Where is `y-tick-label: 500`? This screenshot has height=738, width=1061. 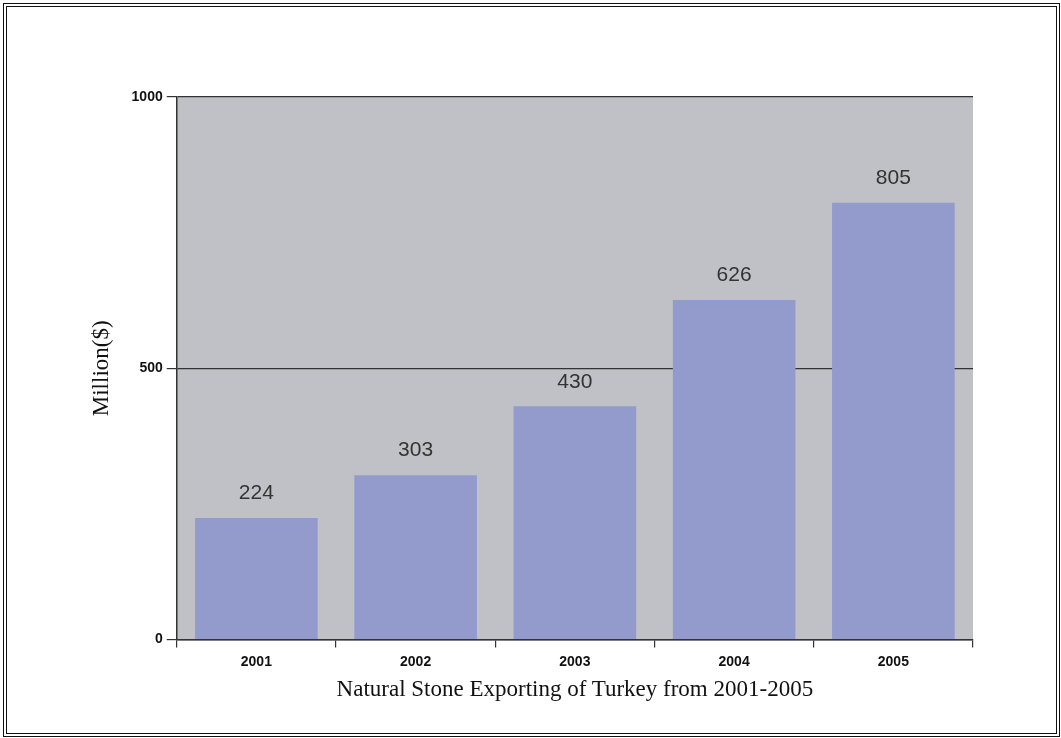
y-tick-label: 500 is located at coordinates (151, 367).